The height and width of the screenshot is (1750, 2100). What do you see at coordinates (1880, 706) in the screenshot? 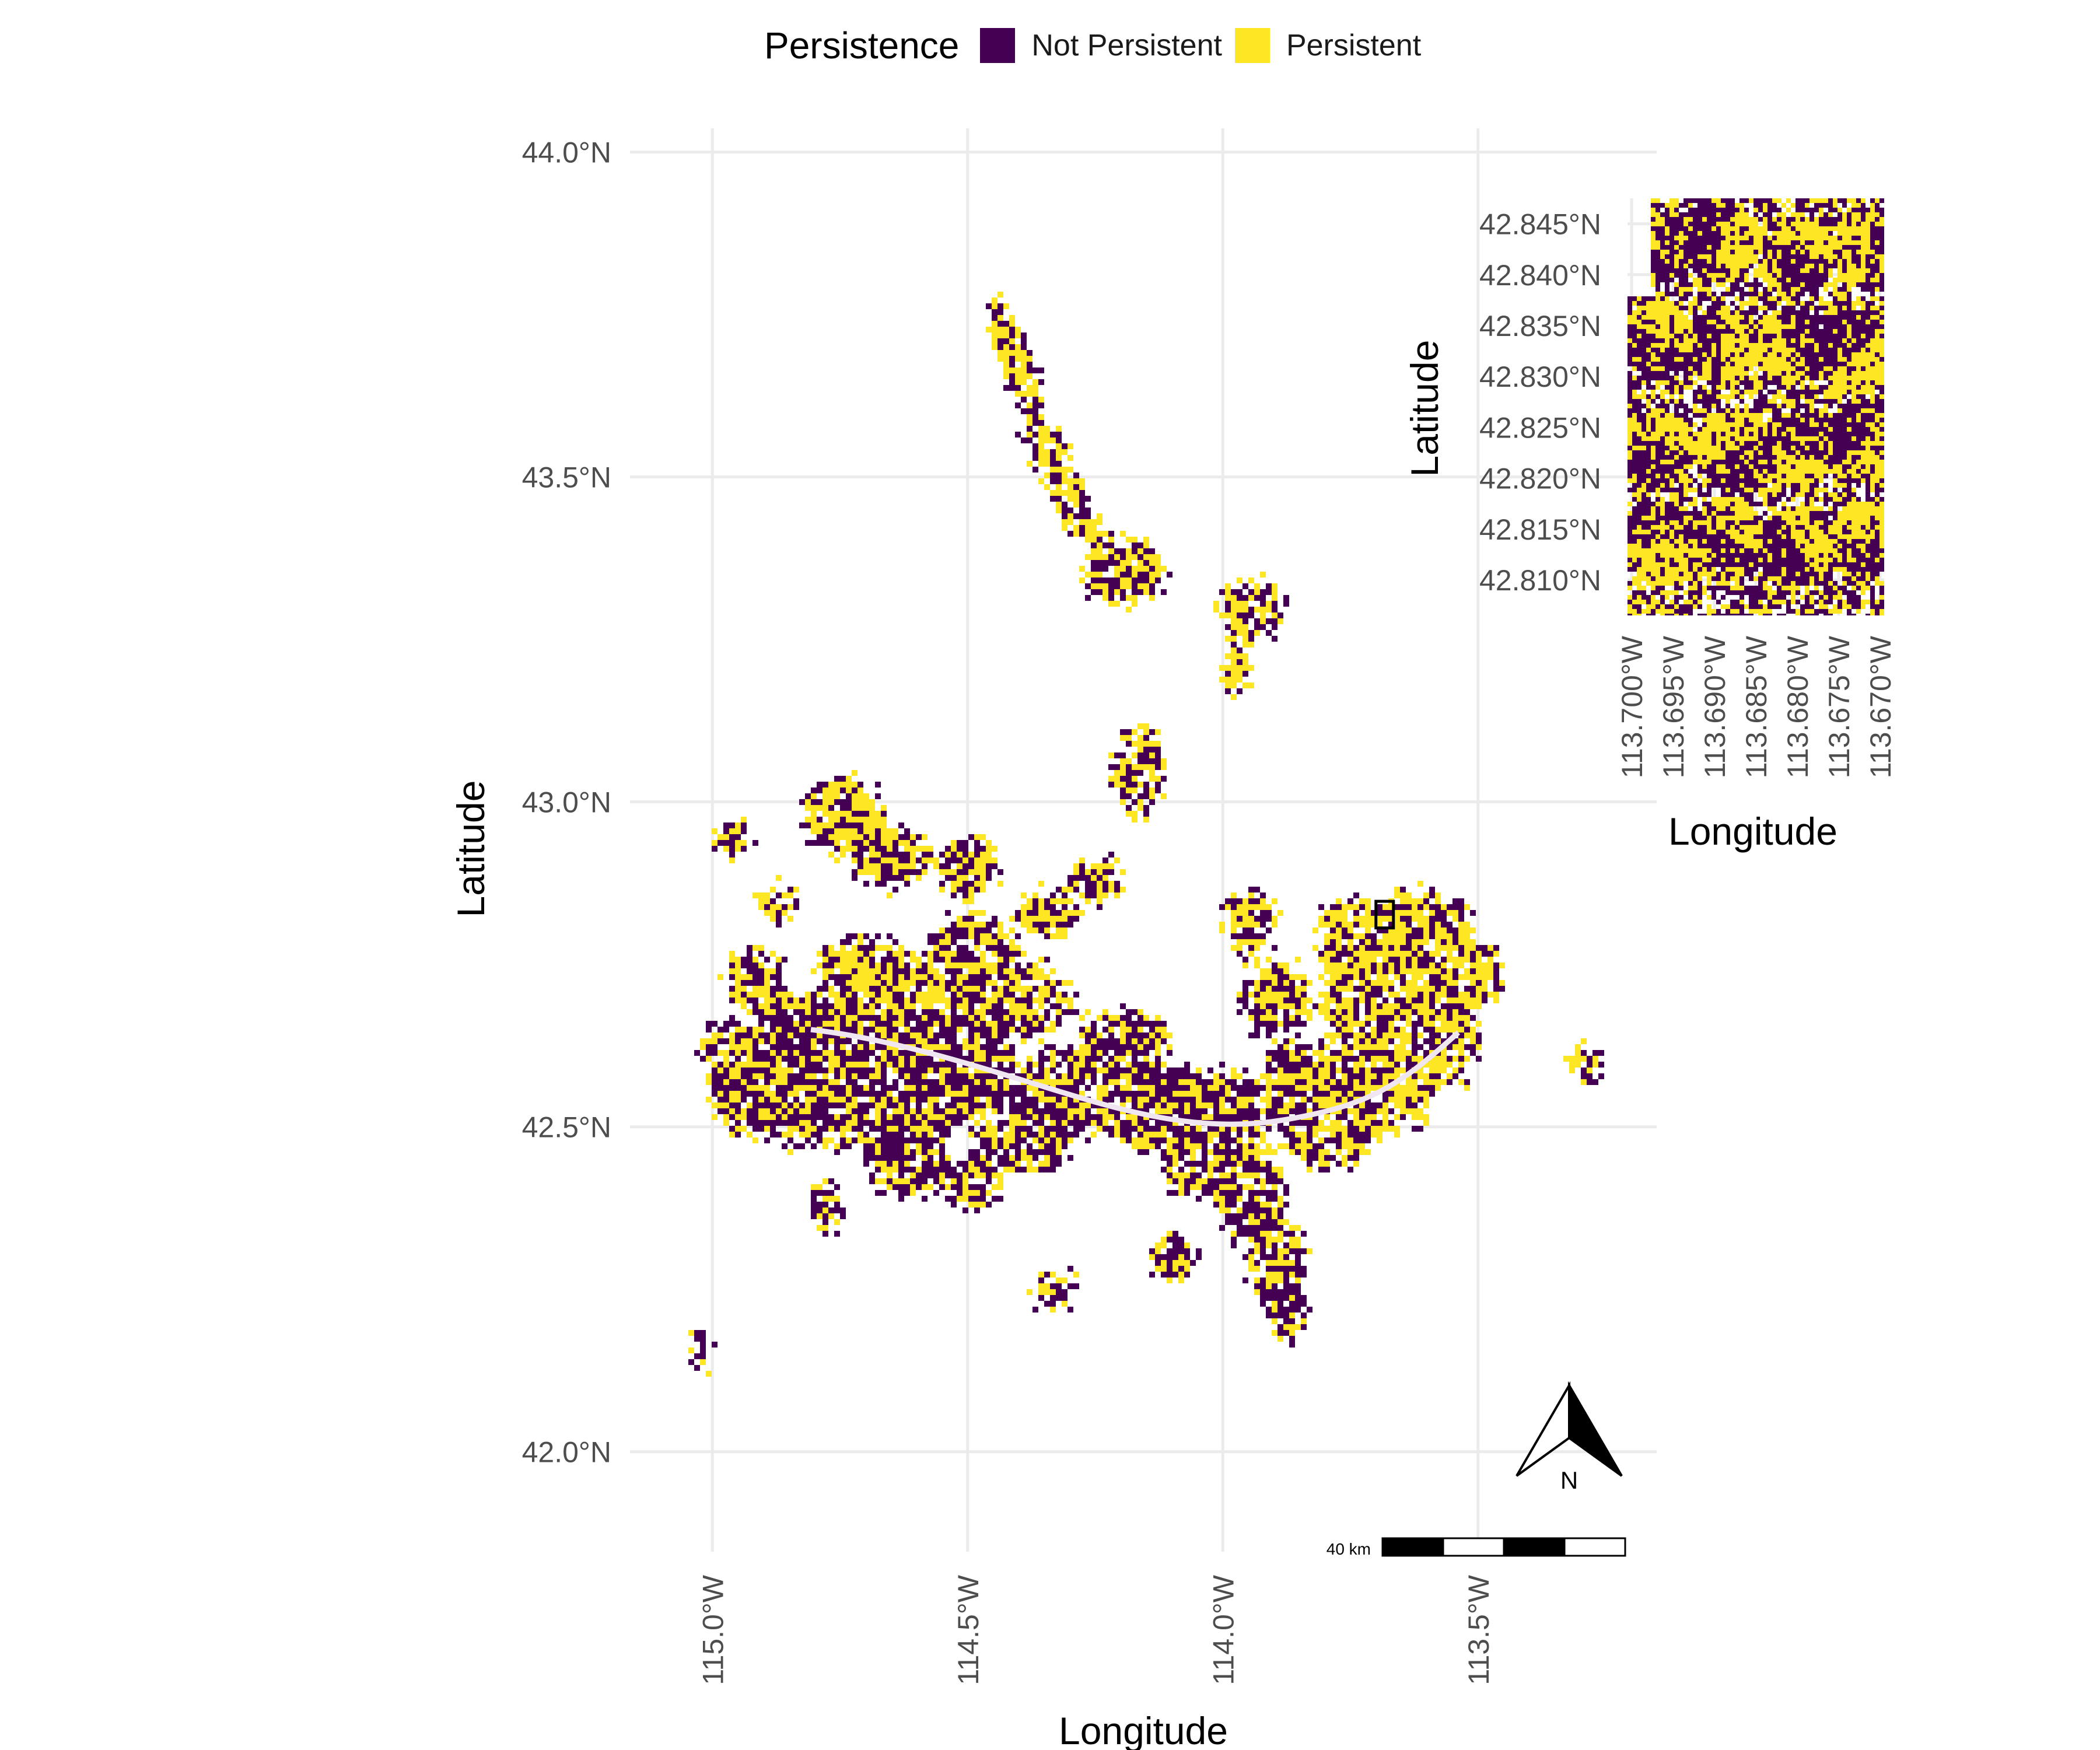
I see `inset-x-tick-label-6: 113.670°W` at bounding box center [1880, 706].